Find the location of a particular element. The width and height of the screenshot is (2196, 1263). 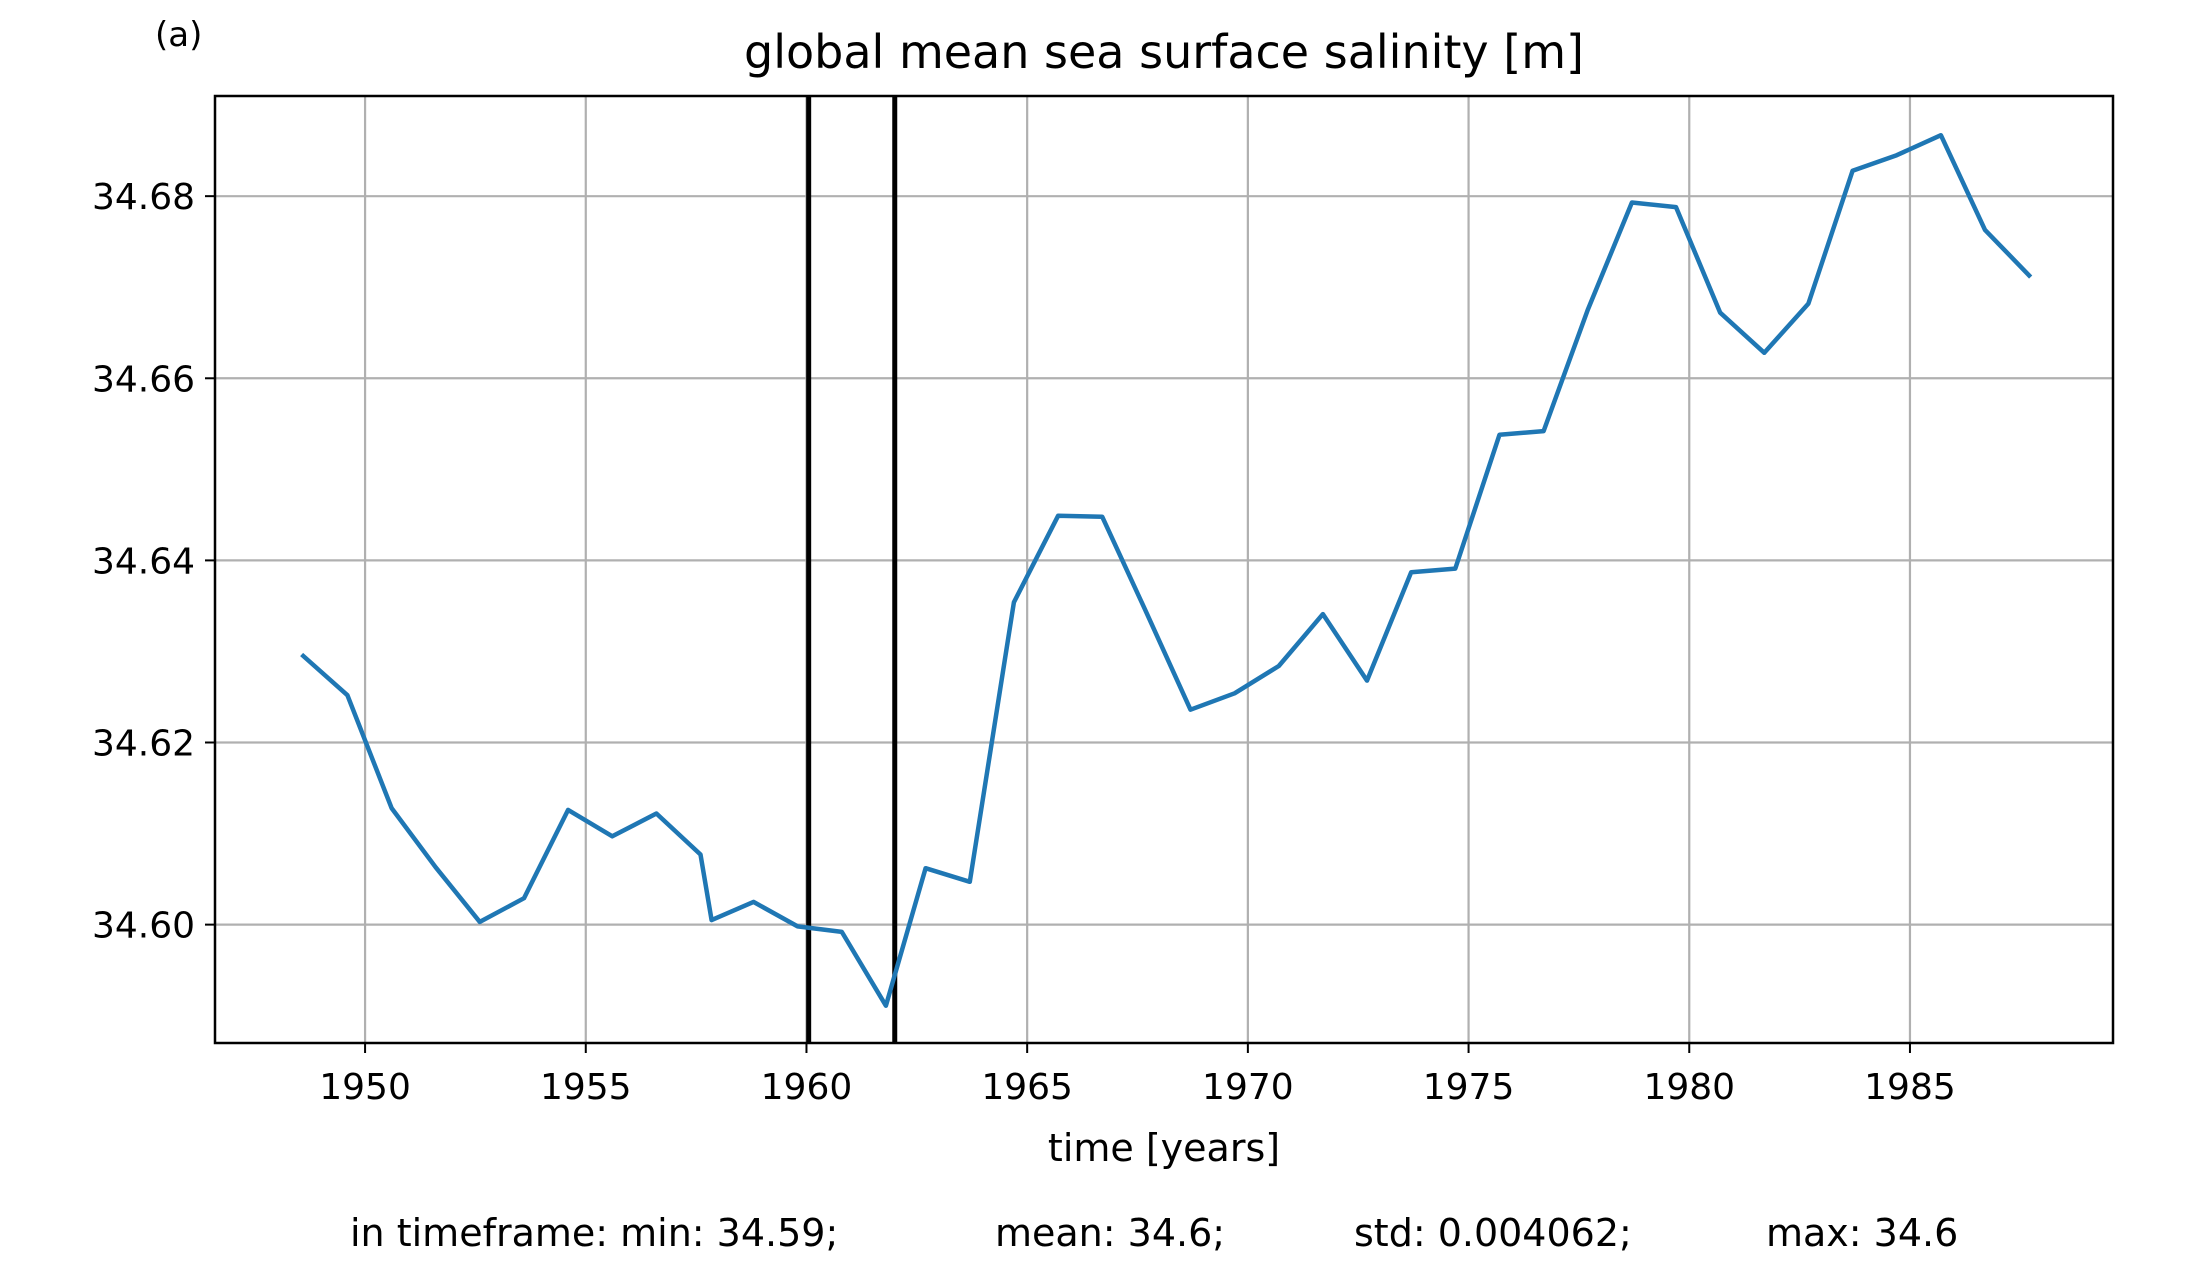

y-tick-label: 34.60 is located at coordinates (143, 926).